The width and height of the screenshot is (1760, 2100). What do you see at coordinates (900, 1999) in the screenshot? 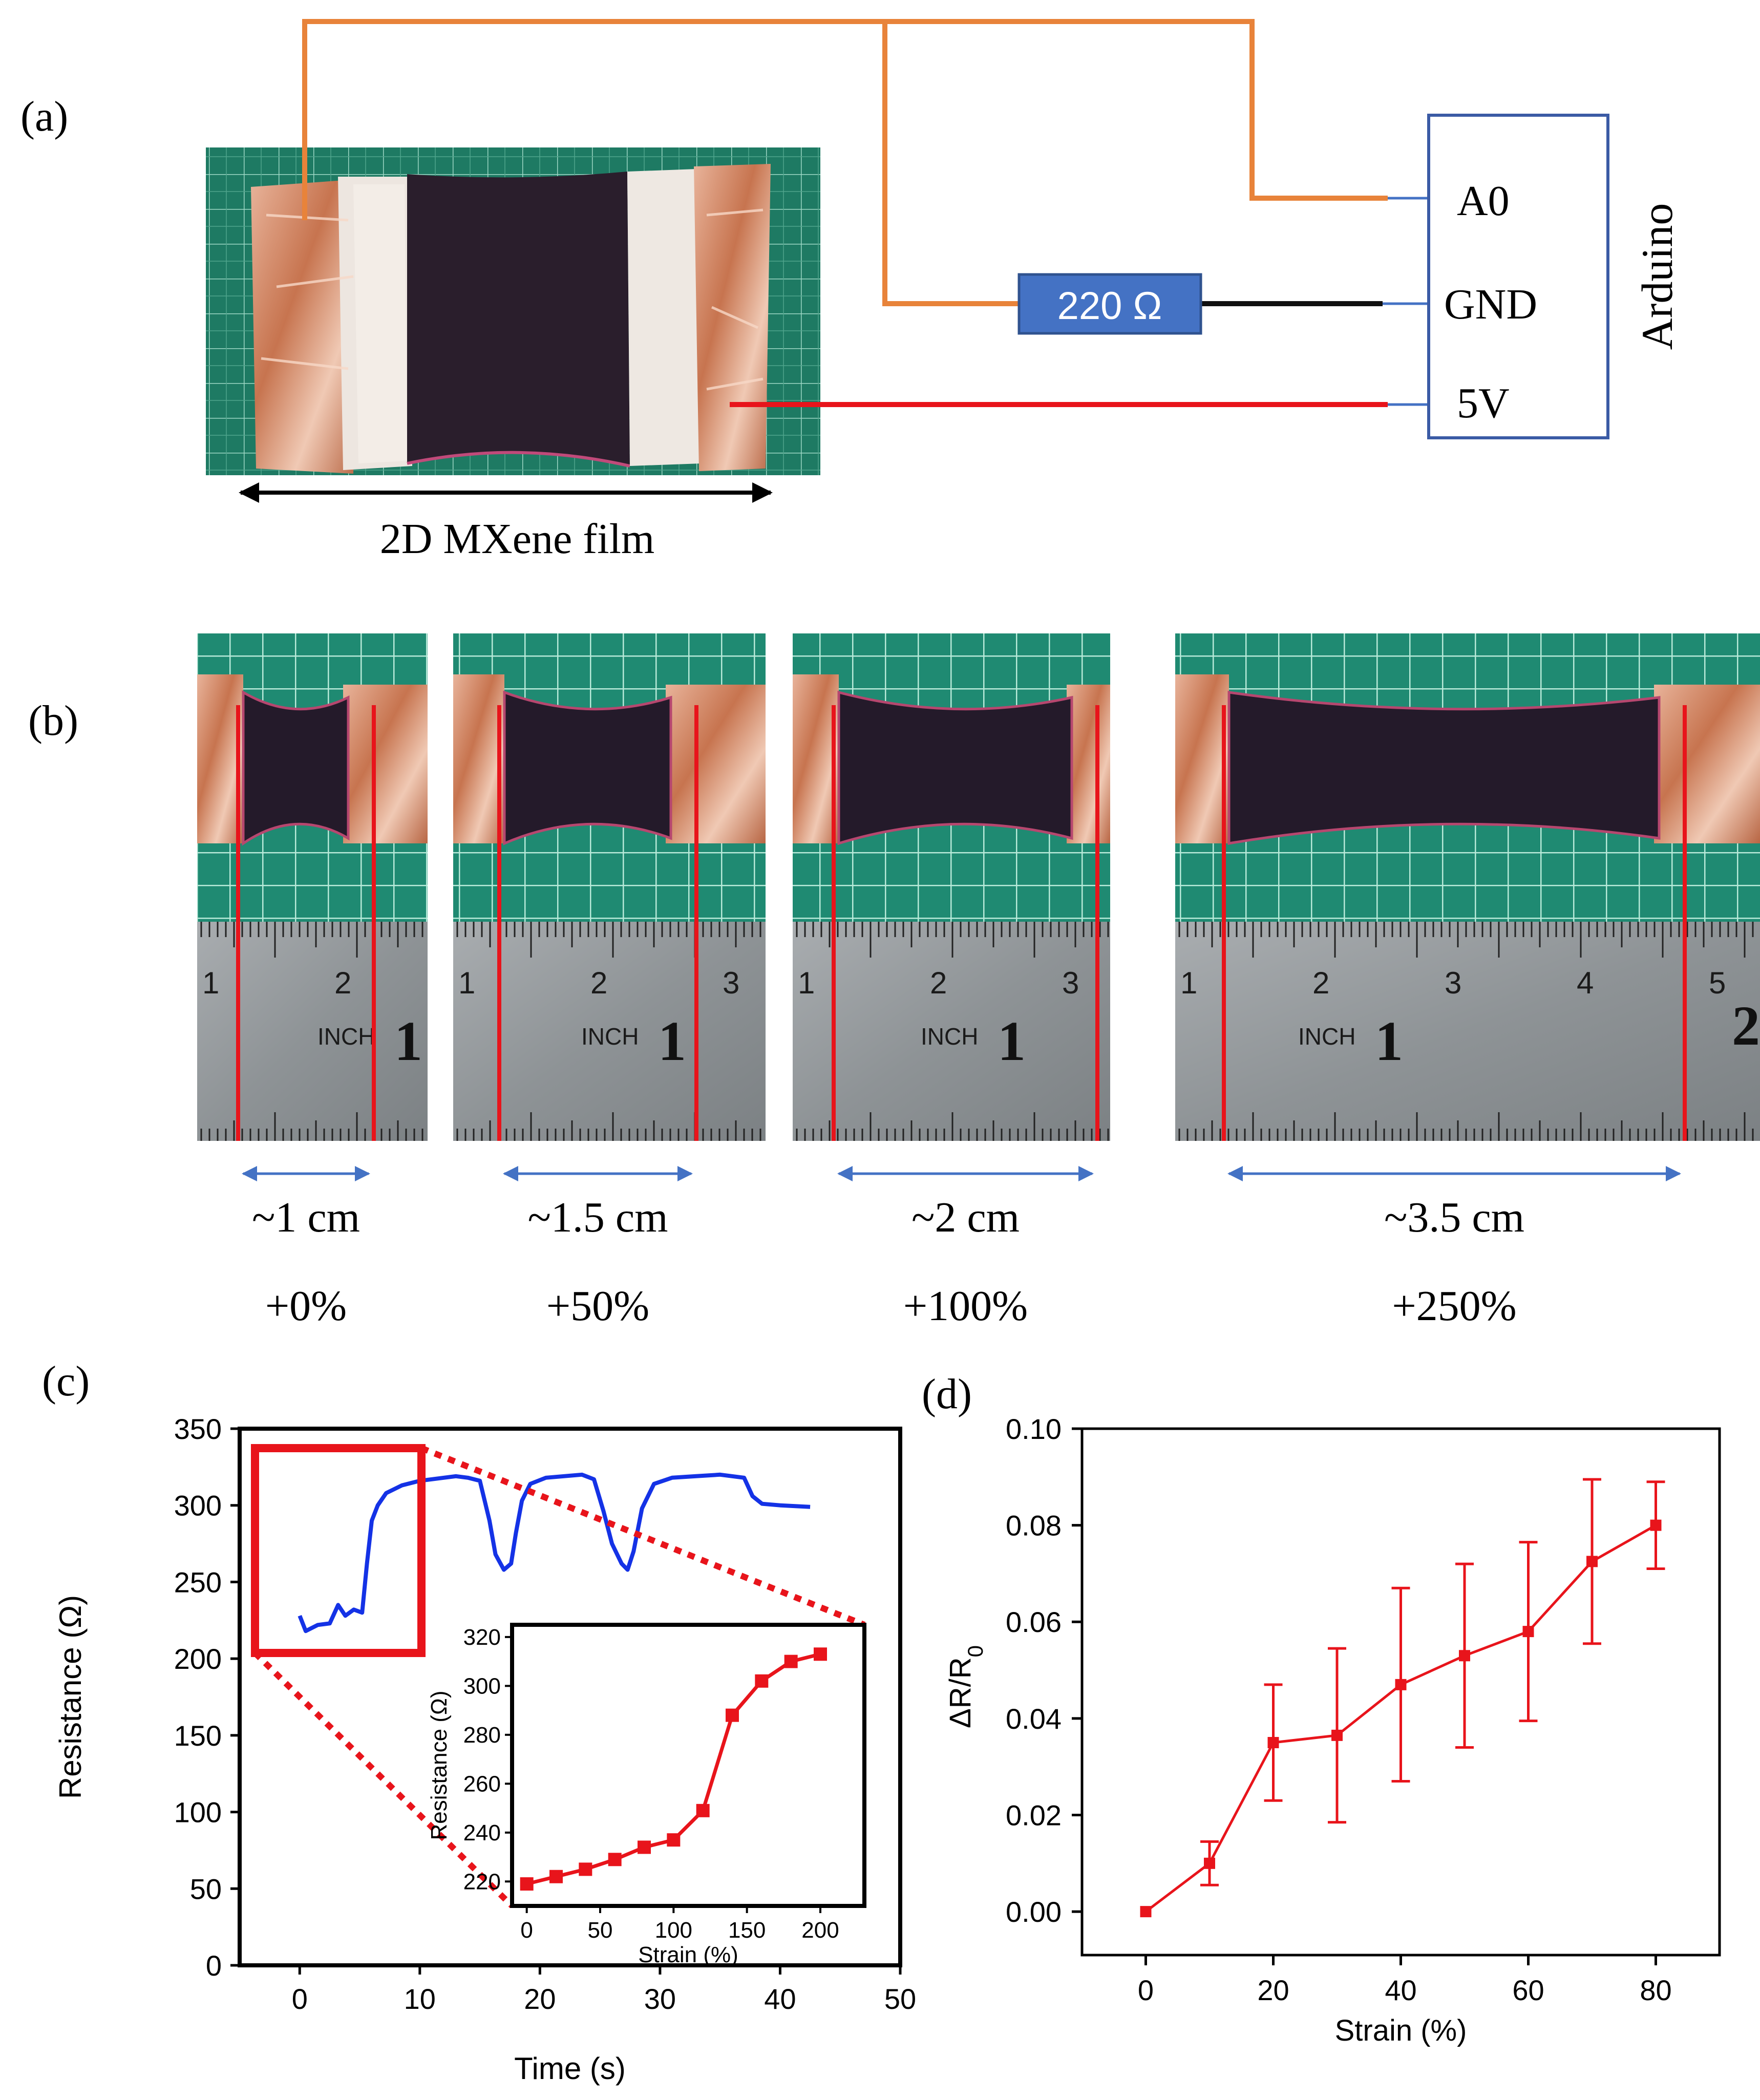
I see `x-tick-label: 50` at bounding box center [900, 1999].